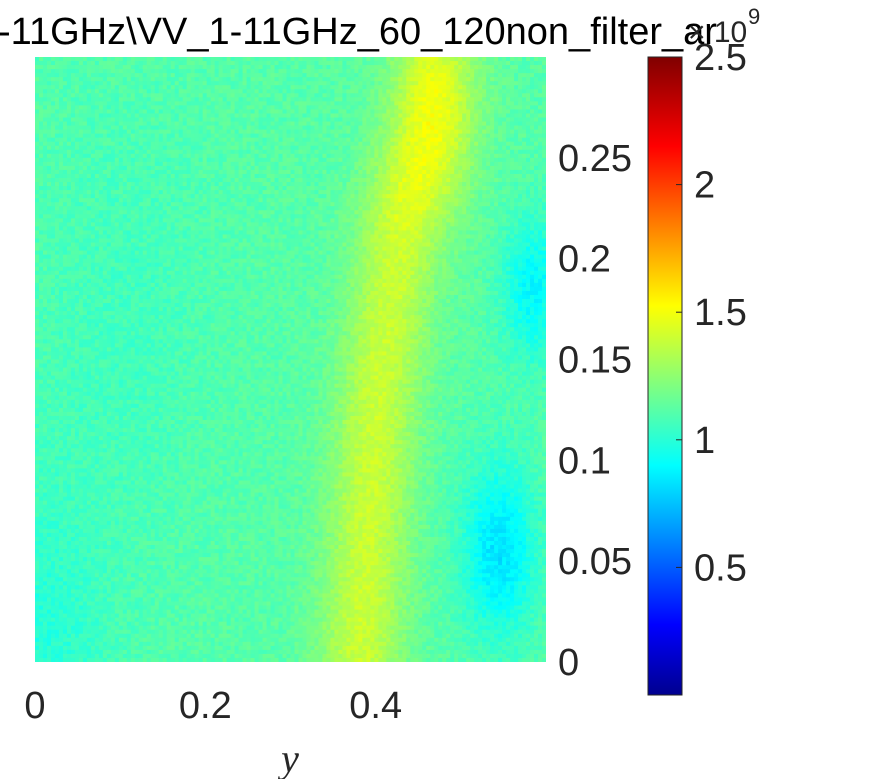 The height and width of the screenshot is (779, 870). Describe the element at coordinates (720, 313) in the screenshot. I see `colorbar-tick-label: 1.5` at that location.